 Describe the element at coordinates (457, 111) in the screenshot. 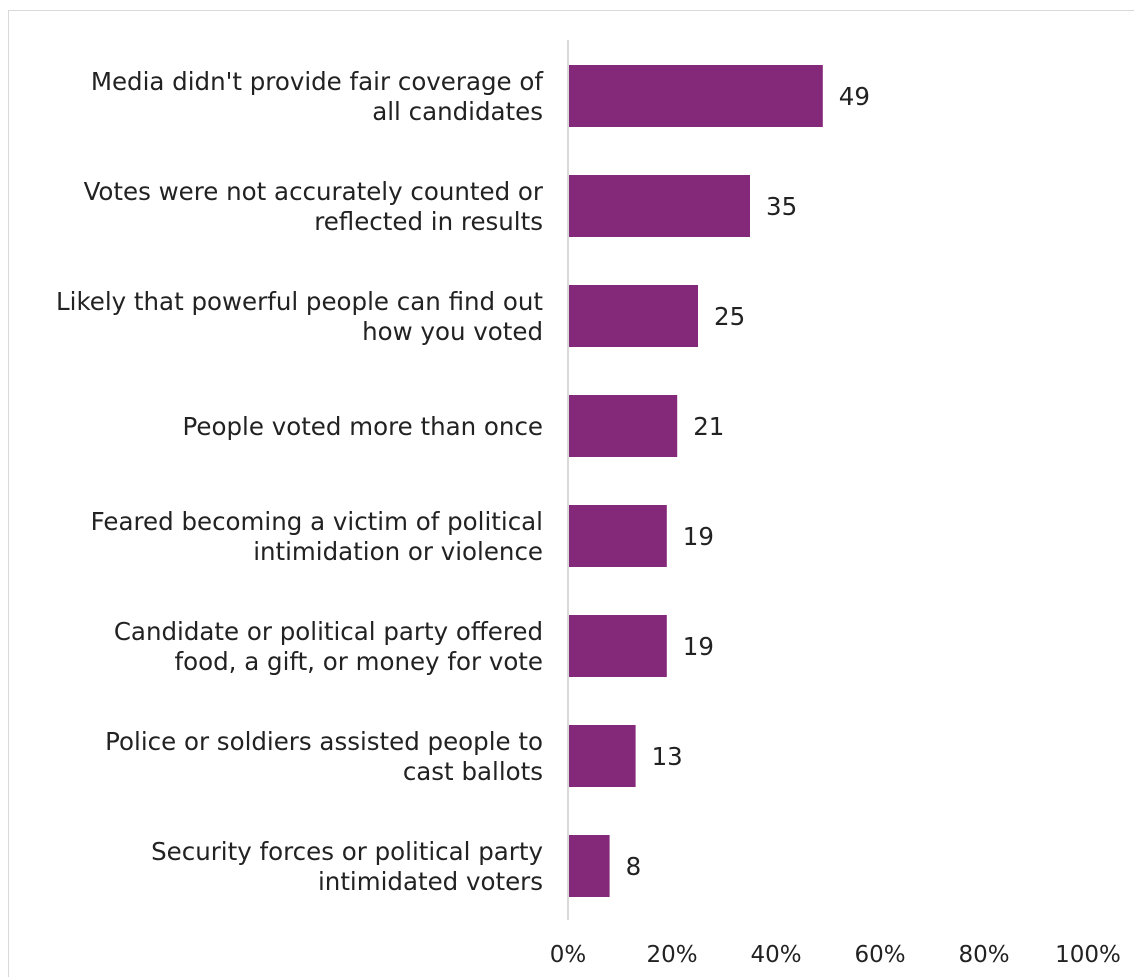

I see `category-label-line: all candidates` at that location.